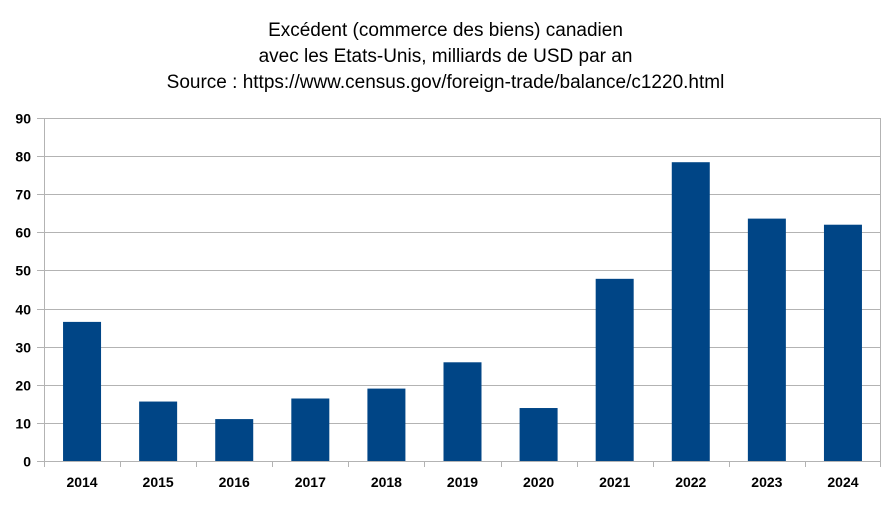 This screenshot has height=506, width=891. Describe the element at coordinates (614, 369) in the screenshot. I see `bar-2021` at that location.